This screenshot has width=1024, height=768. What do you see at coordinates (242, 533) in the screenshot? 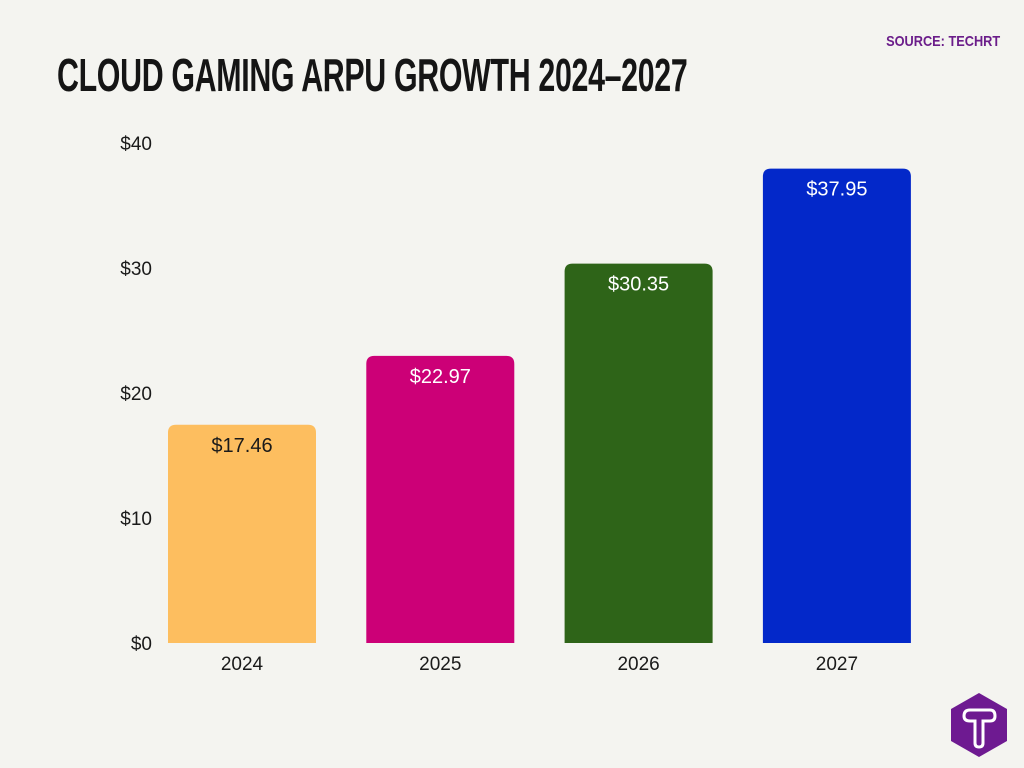
I see `bar-2024` at bounding box center [242, 533].